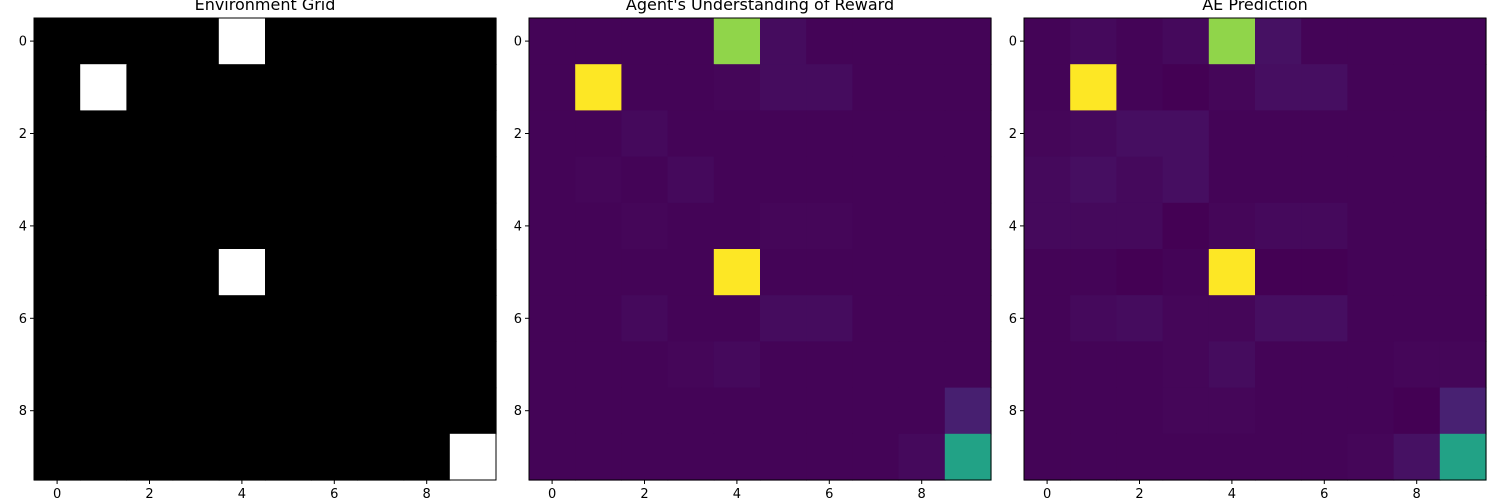 Image resolution: width=1500 pixels, height=500 pixels. What do you see at coordinates (1013, 226) in the screenshot?
I see `y-tick-label: 4` at bounding box center [1013, 226].